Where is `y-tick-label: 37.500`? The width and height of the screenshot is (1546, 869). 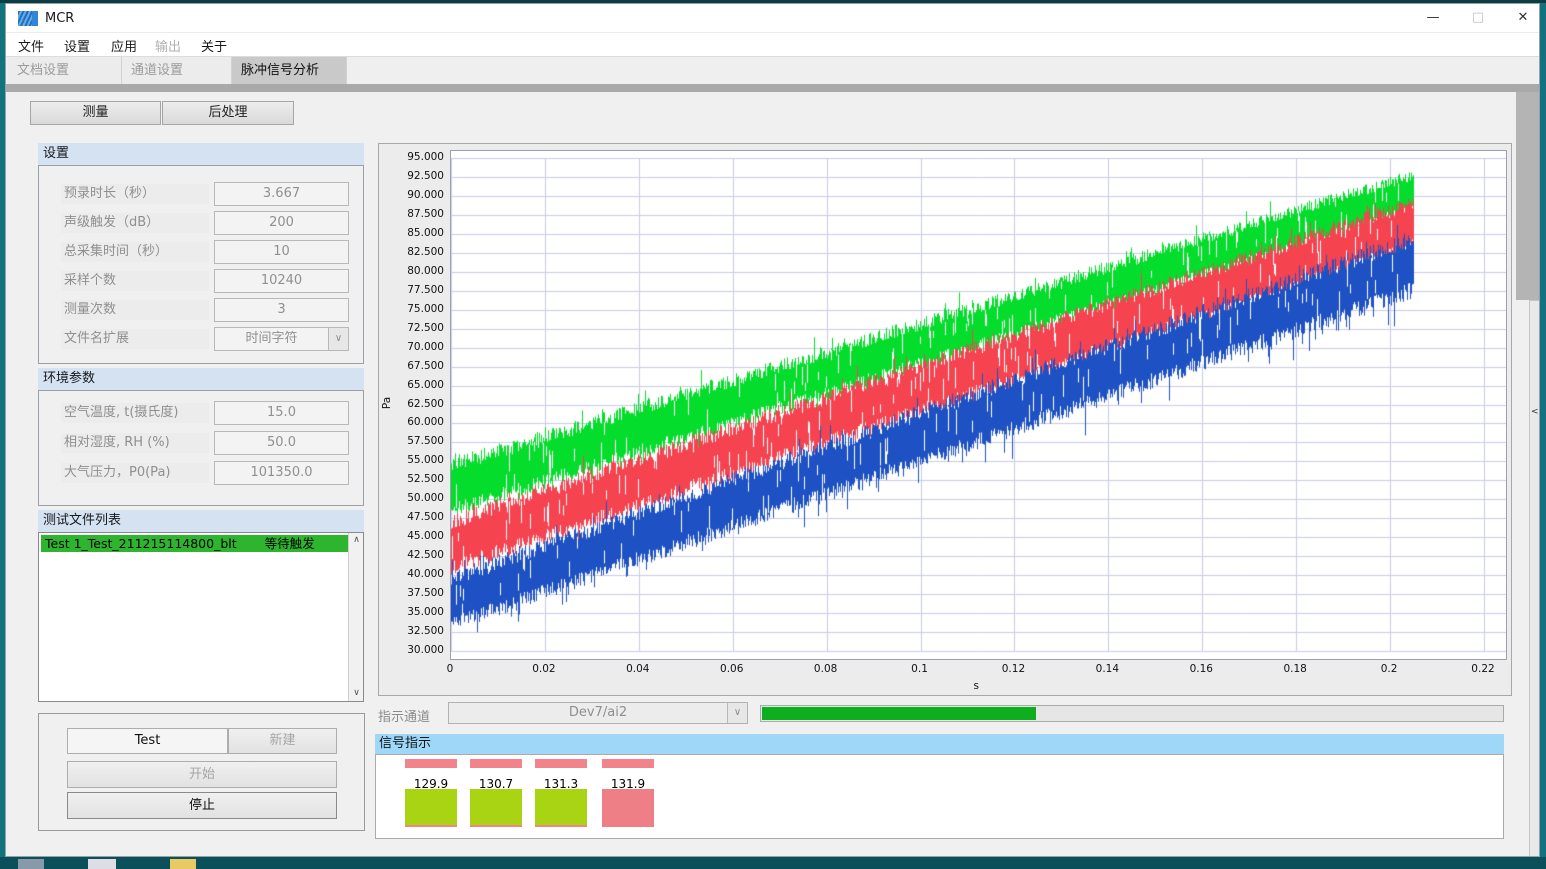
y-tick-label: 37.500 is located at coordinates (425, 593).